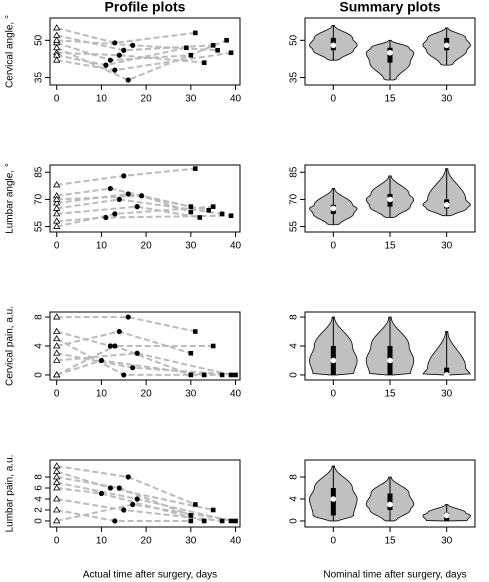  Describe the element at coordinates (294, 40) in the screenshot. I see `y-tick-label: 50` at that location.